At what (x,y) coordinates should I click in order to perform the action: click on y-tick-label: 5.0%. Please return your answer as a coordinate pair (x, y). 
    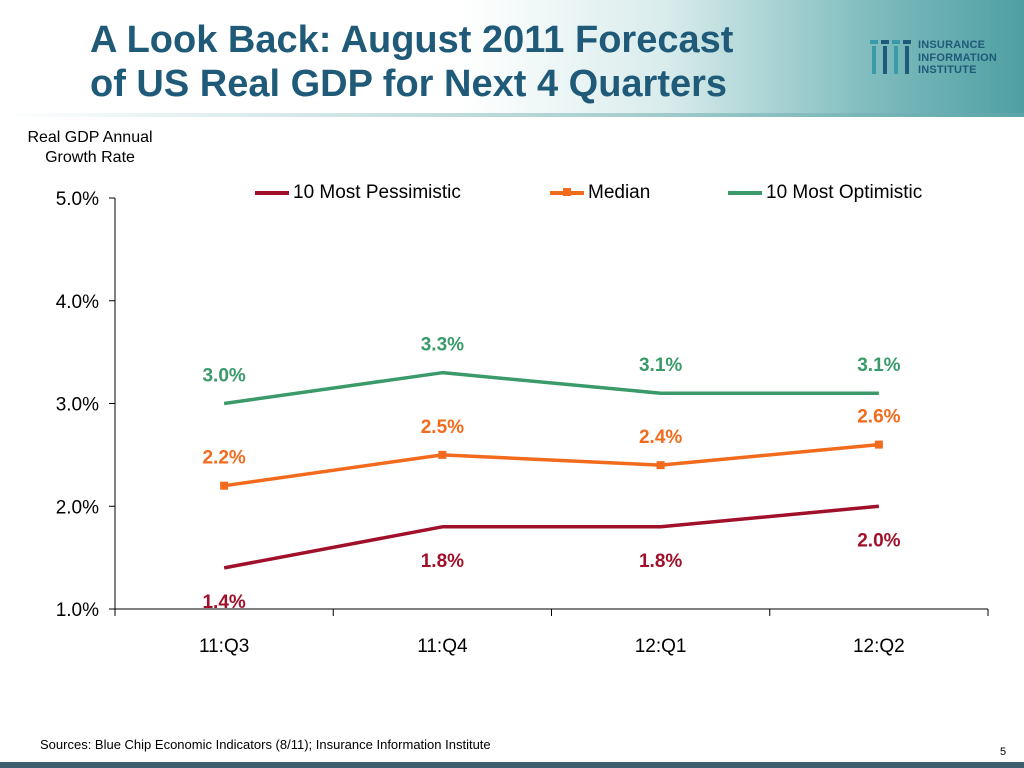
    Looking at the image, I should click on (77, 199).